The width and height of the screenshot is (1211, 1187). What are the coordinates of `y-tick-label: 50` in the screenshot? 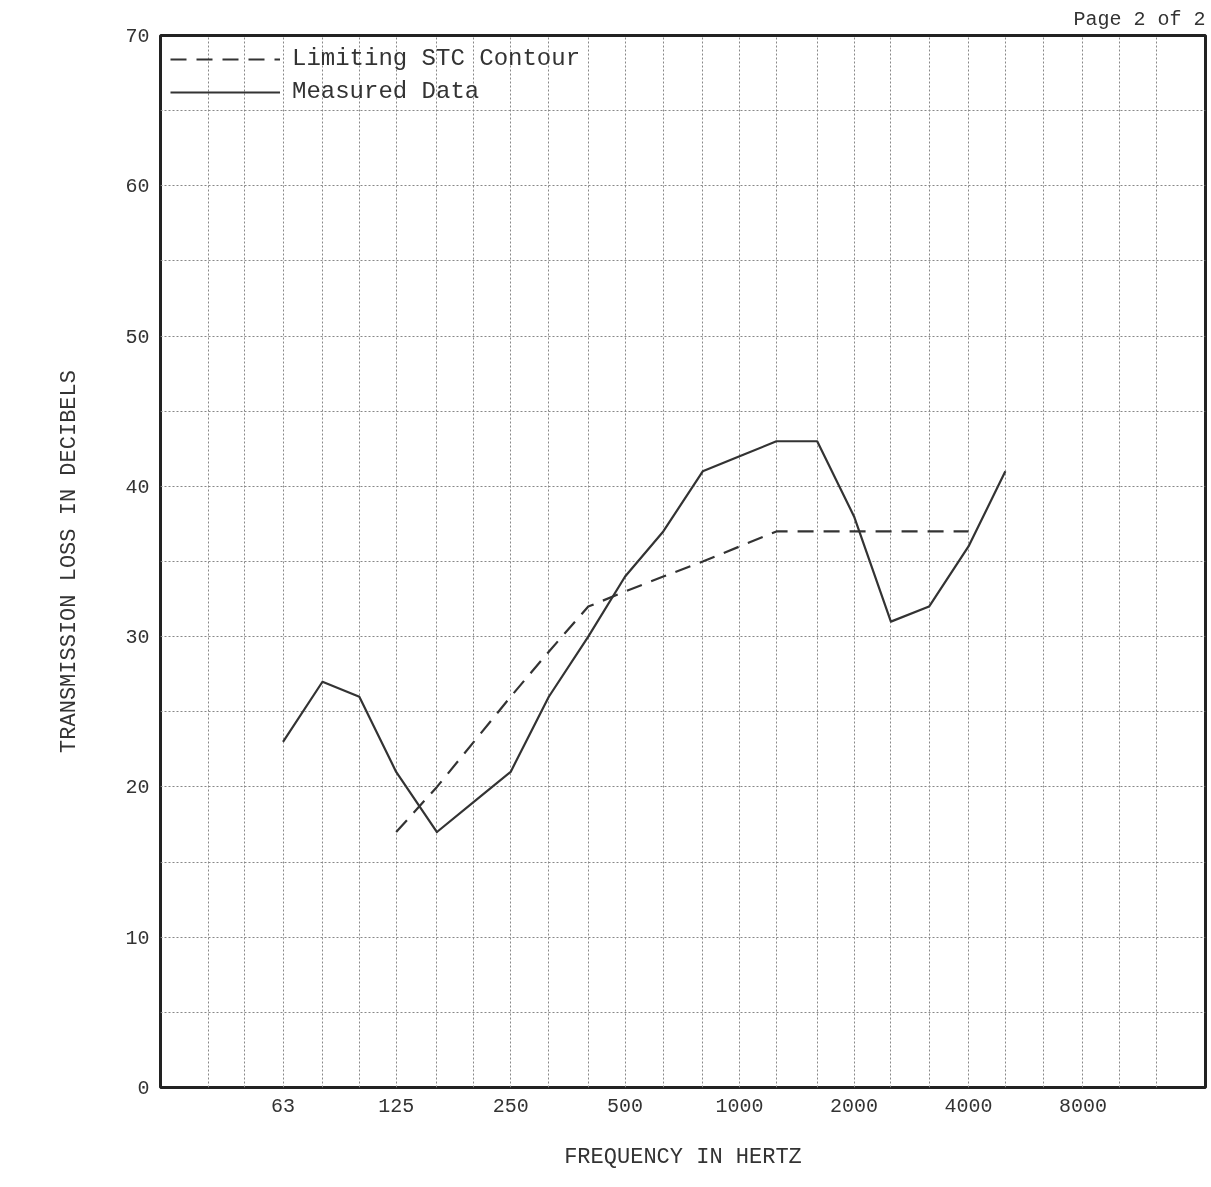 It's located at (137, 337).